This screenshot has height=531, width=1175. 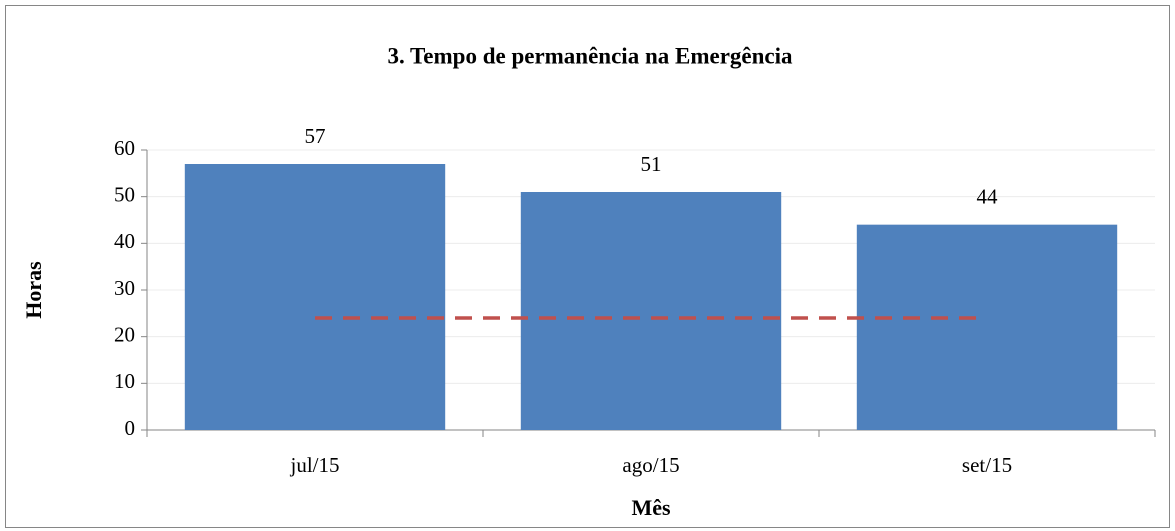 I want to click on y-tick-label: 50, so click(x=124, y=194).